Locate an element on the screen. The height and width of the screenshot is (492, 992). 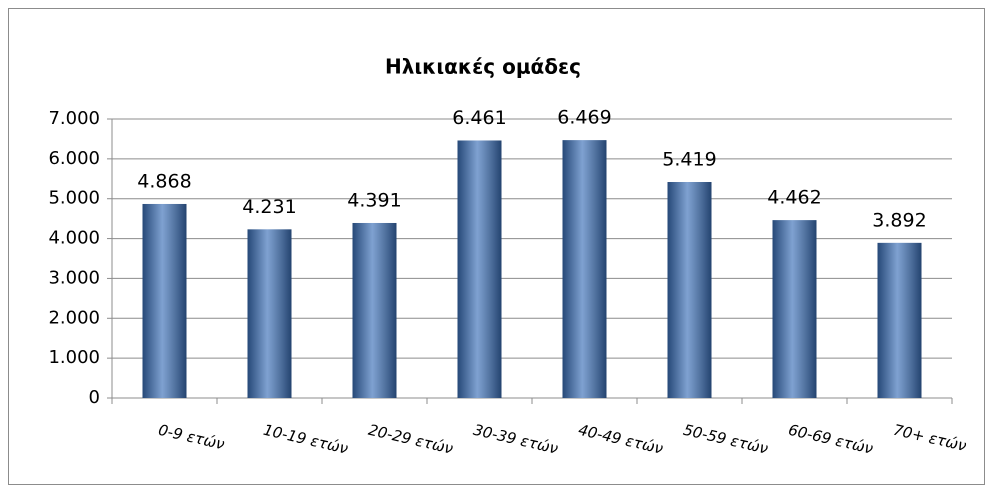
value-label: 4.391 is located at coordinates (374, 200).